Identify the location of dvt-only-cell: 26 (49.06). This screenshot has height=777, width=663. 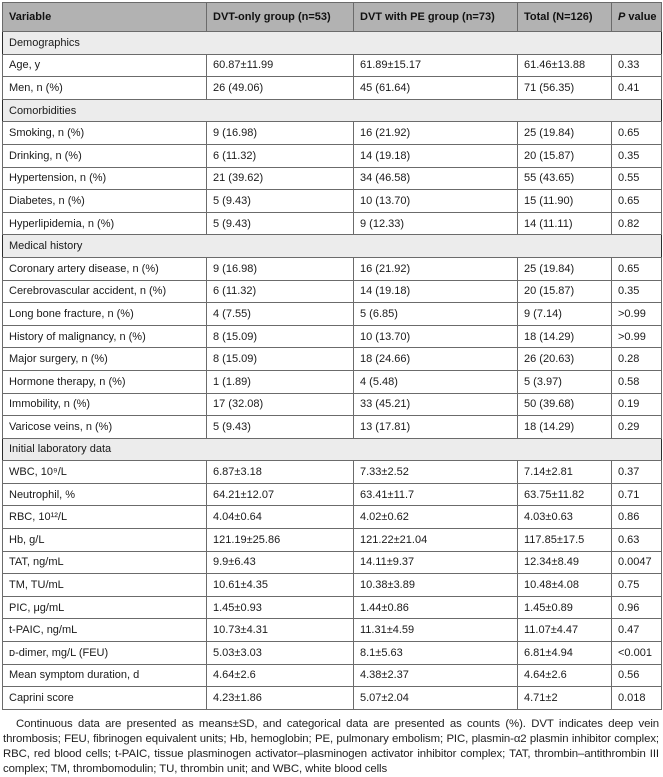
(280, 88).